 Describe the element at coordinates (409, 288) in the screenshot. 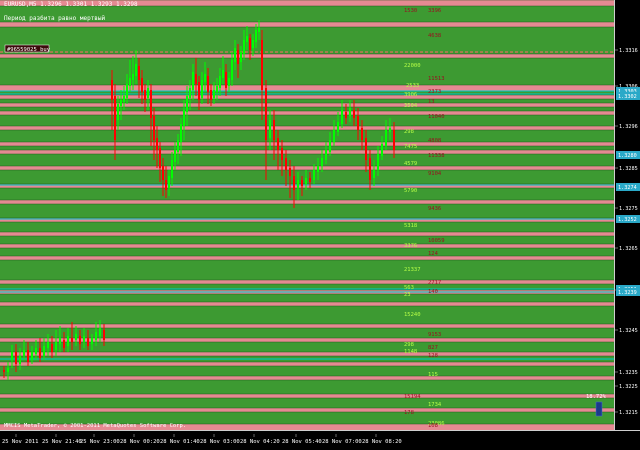

I see `band-volume-label: 563` at that location.